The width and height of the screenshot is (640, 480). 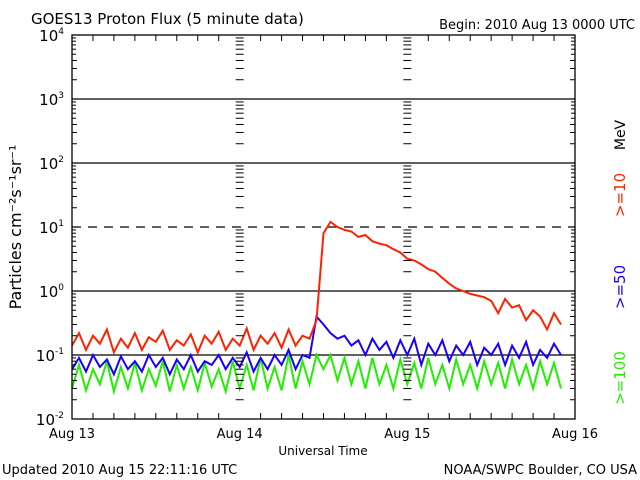 What do you see at coordinates (620, 378) in the screenshot?
I see `legend-gte100: >=100` at bounding box center [620, 378].